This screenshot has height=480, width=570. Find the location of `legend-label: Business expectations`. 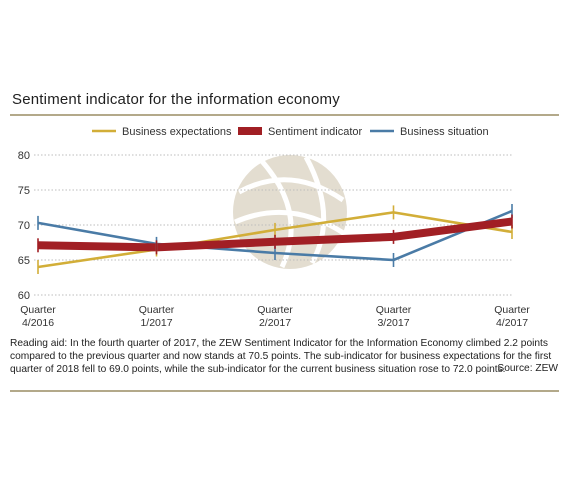

legend-label: Business expectations is located at coordinates (177, 132).